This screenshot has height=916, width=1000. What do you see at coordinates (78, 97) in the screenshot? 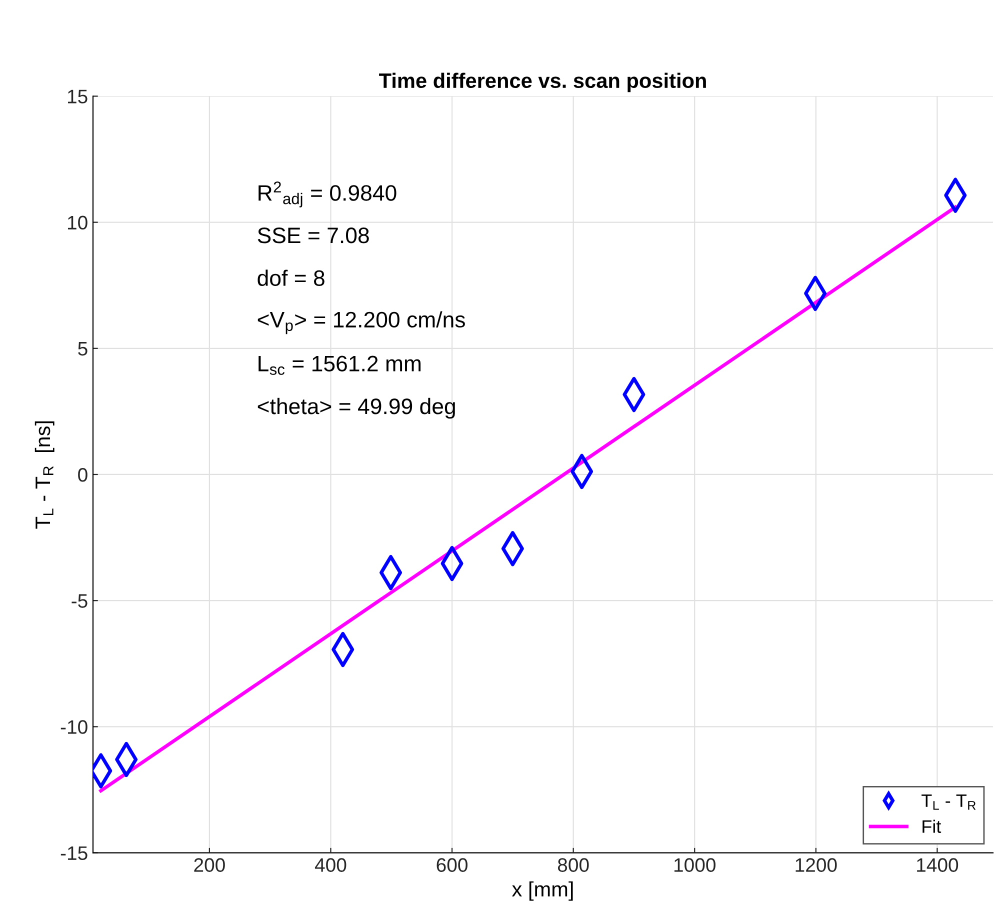
I see `y-tick-label: 15` at bounding box center [78, 97].